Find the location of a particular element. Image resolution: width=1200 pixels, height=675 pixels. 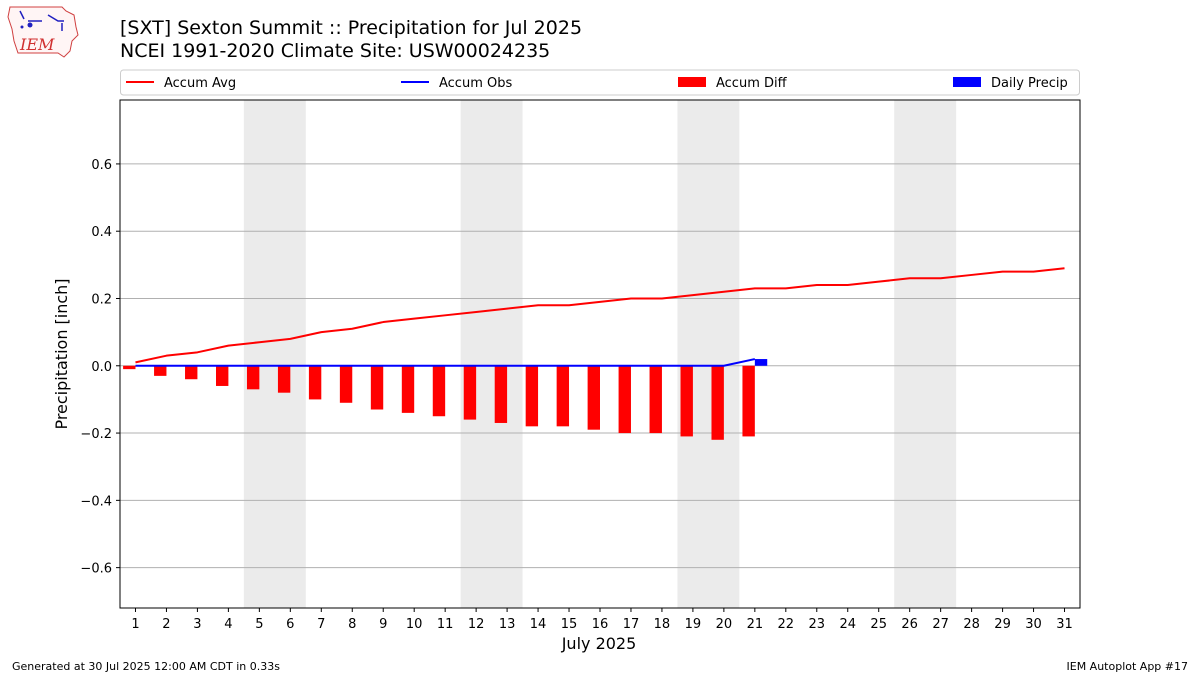

x-tick-label: 17 is located at coordinates (631, 624).